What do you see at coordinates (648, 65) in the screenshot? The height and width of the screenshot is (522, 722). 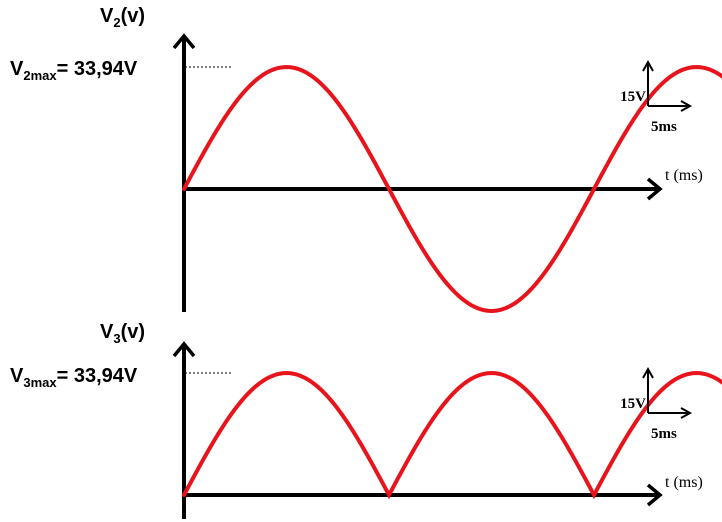 I see `top-scale-voltage-arrow` at bounding box center [648, 65].